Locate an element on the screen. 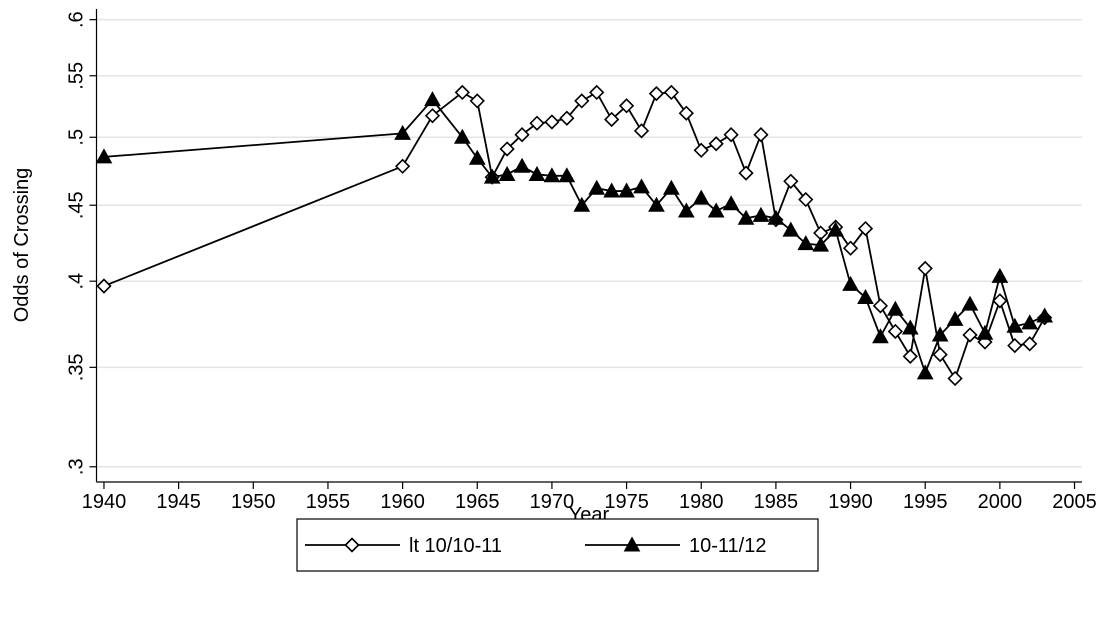  y-tick-label: .6 is located at coordinates (77, 19).